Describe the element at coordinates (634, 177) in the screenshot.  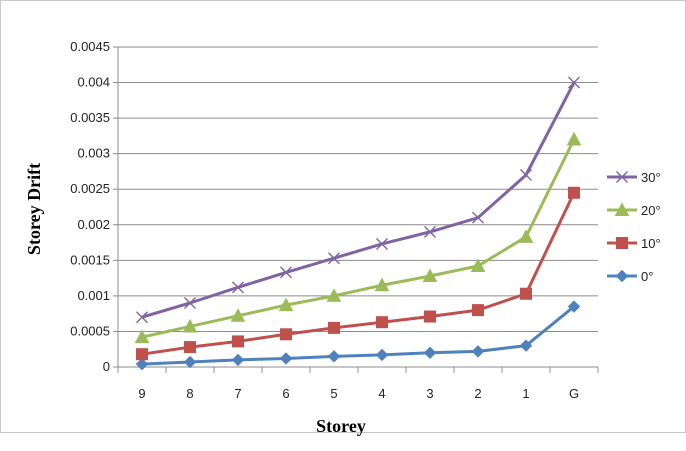
I see `legend-entry: 30°` at that location.